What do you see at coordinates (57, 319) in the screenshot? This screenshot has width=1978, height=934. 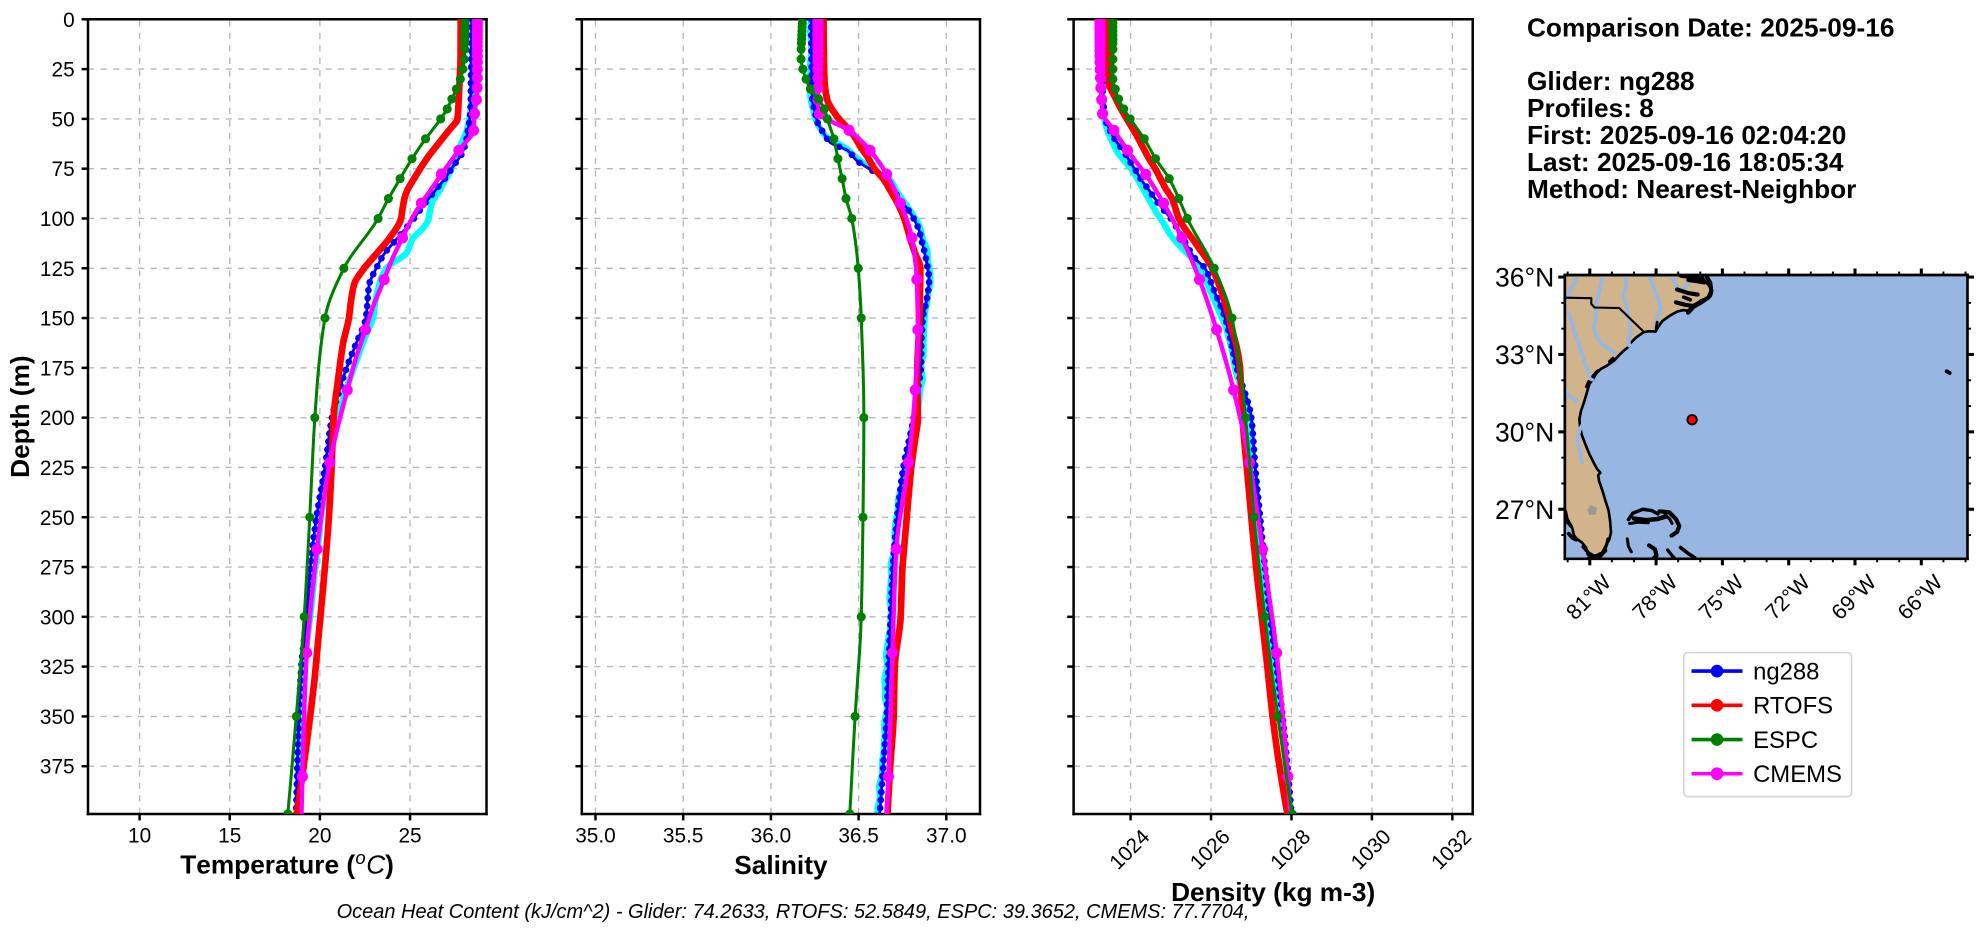 I see `svg-text: 150` at bounding box center [57, 319].